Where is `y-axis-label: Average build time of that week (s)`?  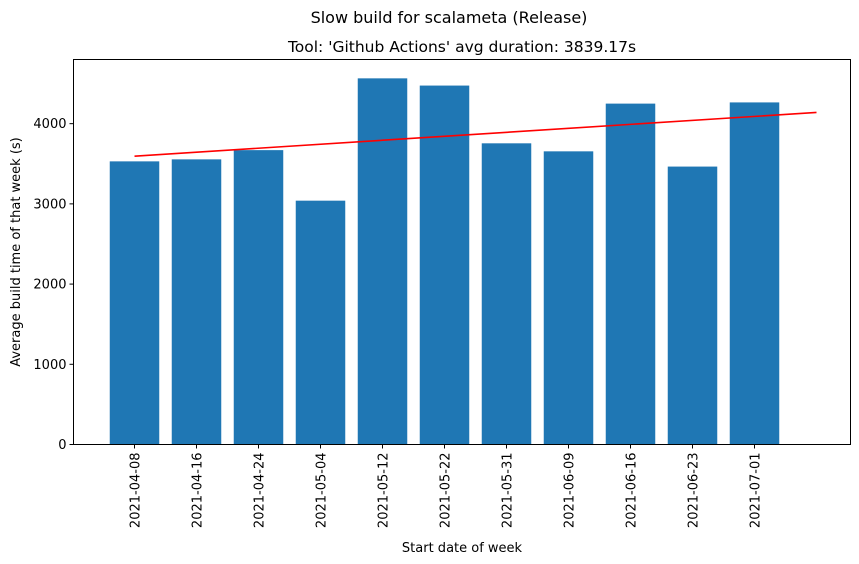
y-axis-label: Average build time of that week (s) is located at coordinates (16, 252).